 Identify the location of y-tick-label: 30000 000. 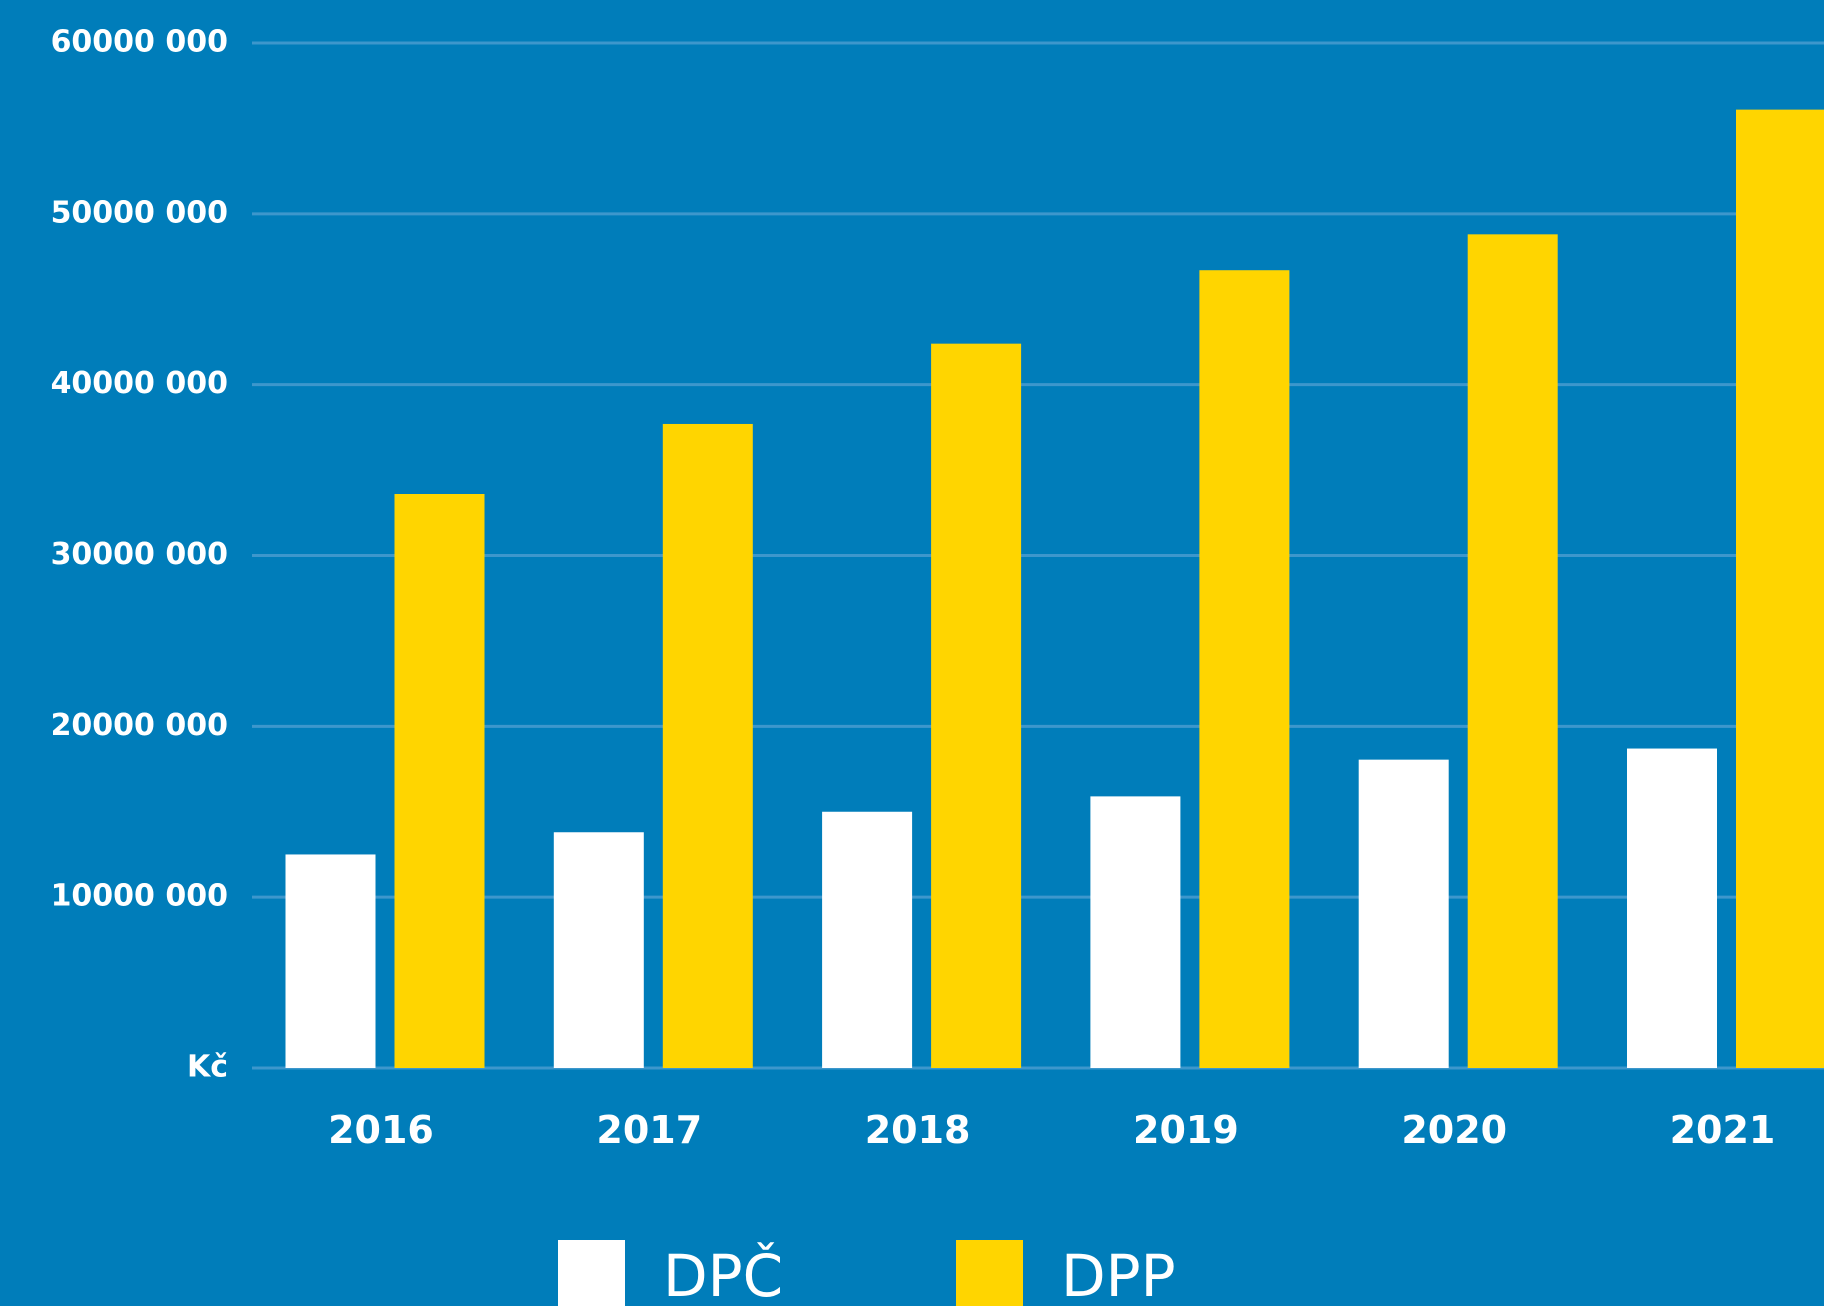
(139, 554).